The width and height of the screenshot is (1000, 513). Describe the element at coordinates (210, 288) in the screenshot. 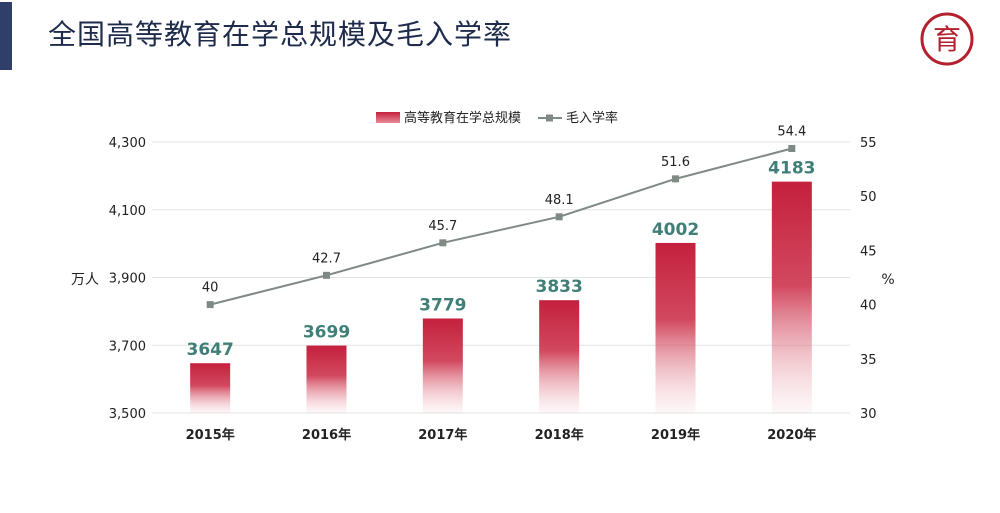

I see `line-value-label: 40` at that location.